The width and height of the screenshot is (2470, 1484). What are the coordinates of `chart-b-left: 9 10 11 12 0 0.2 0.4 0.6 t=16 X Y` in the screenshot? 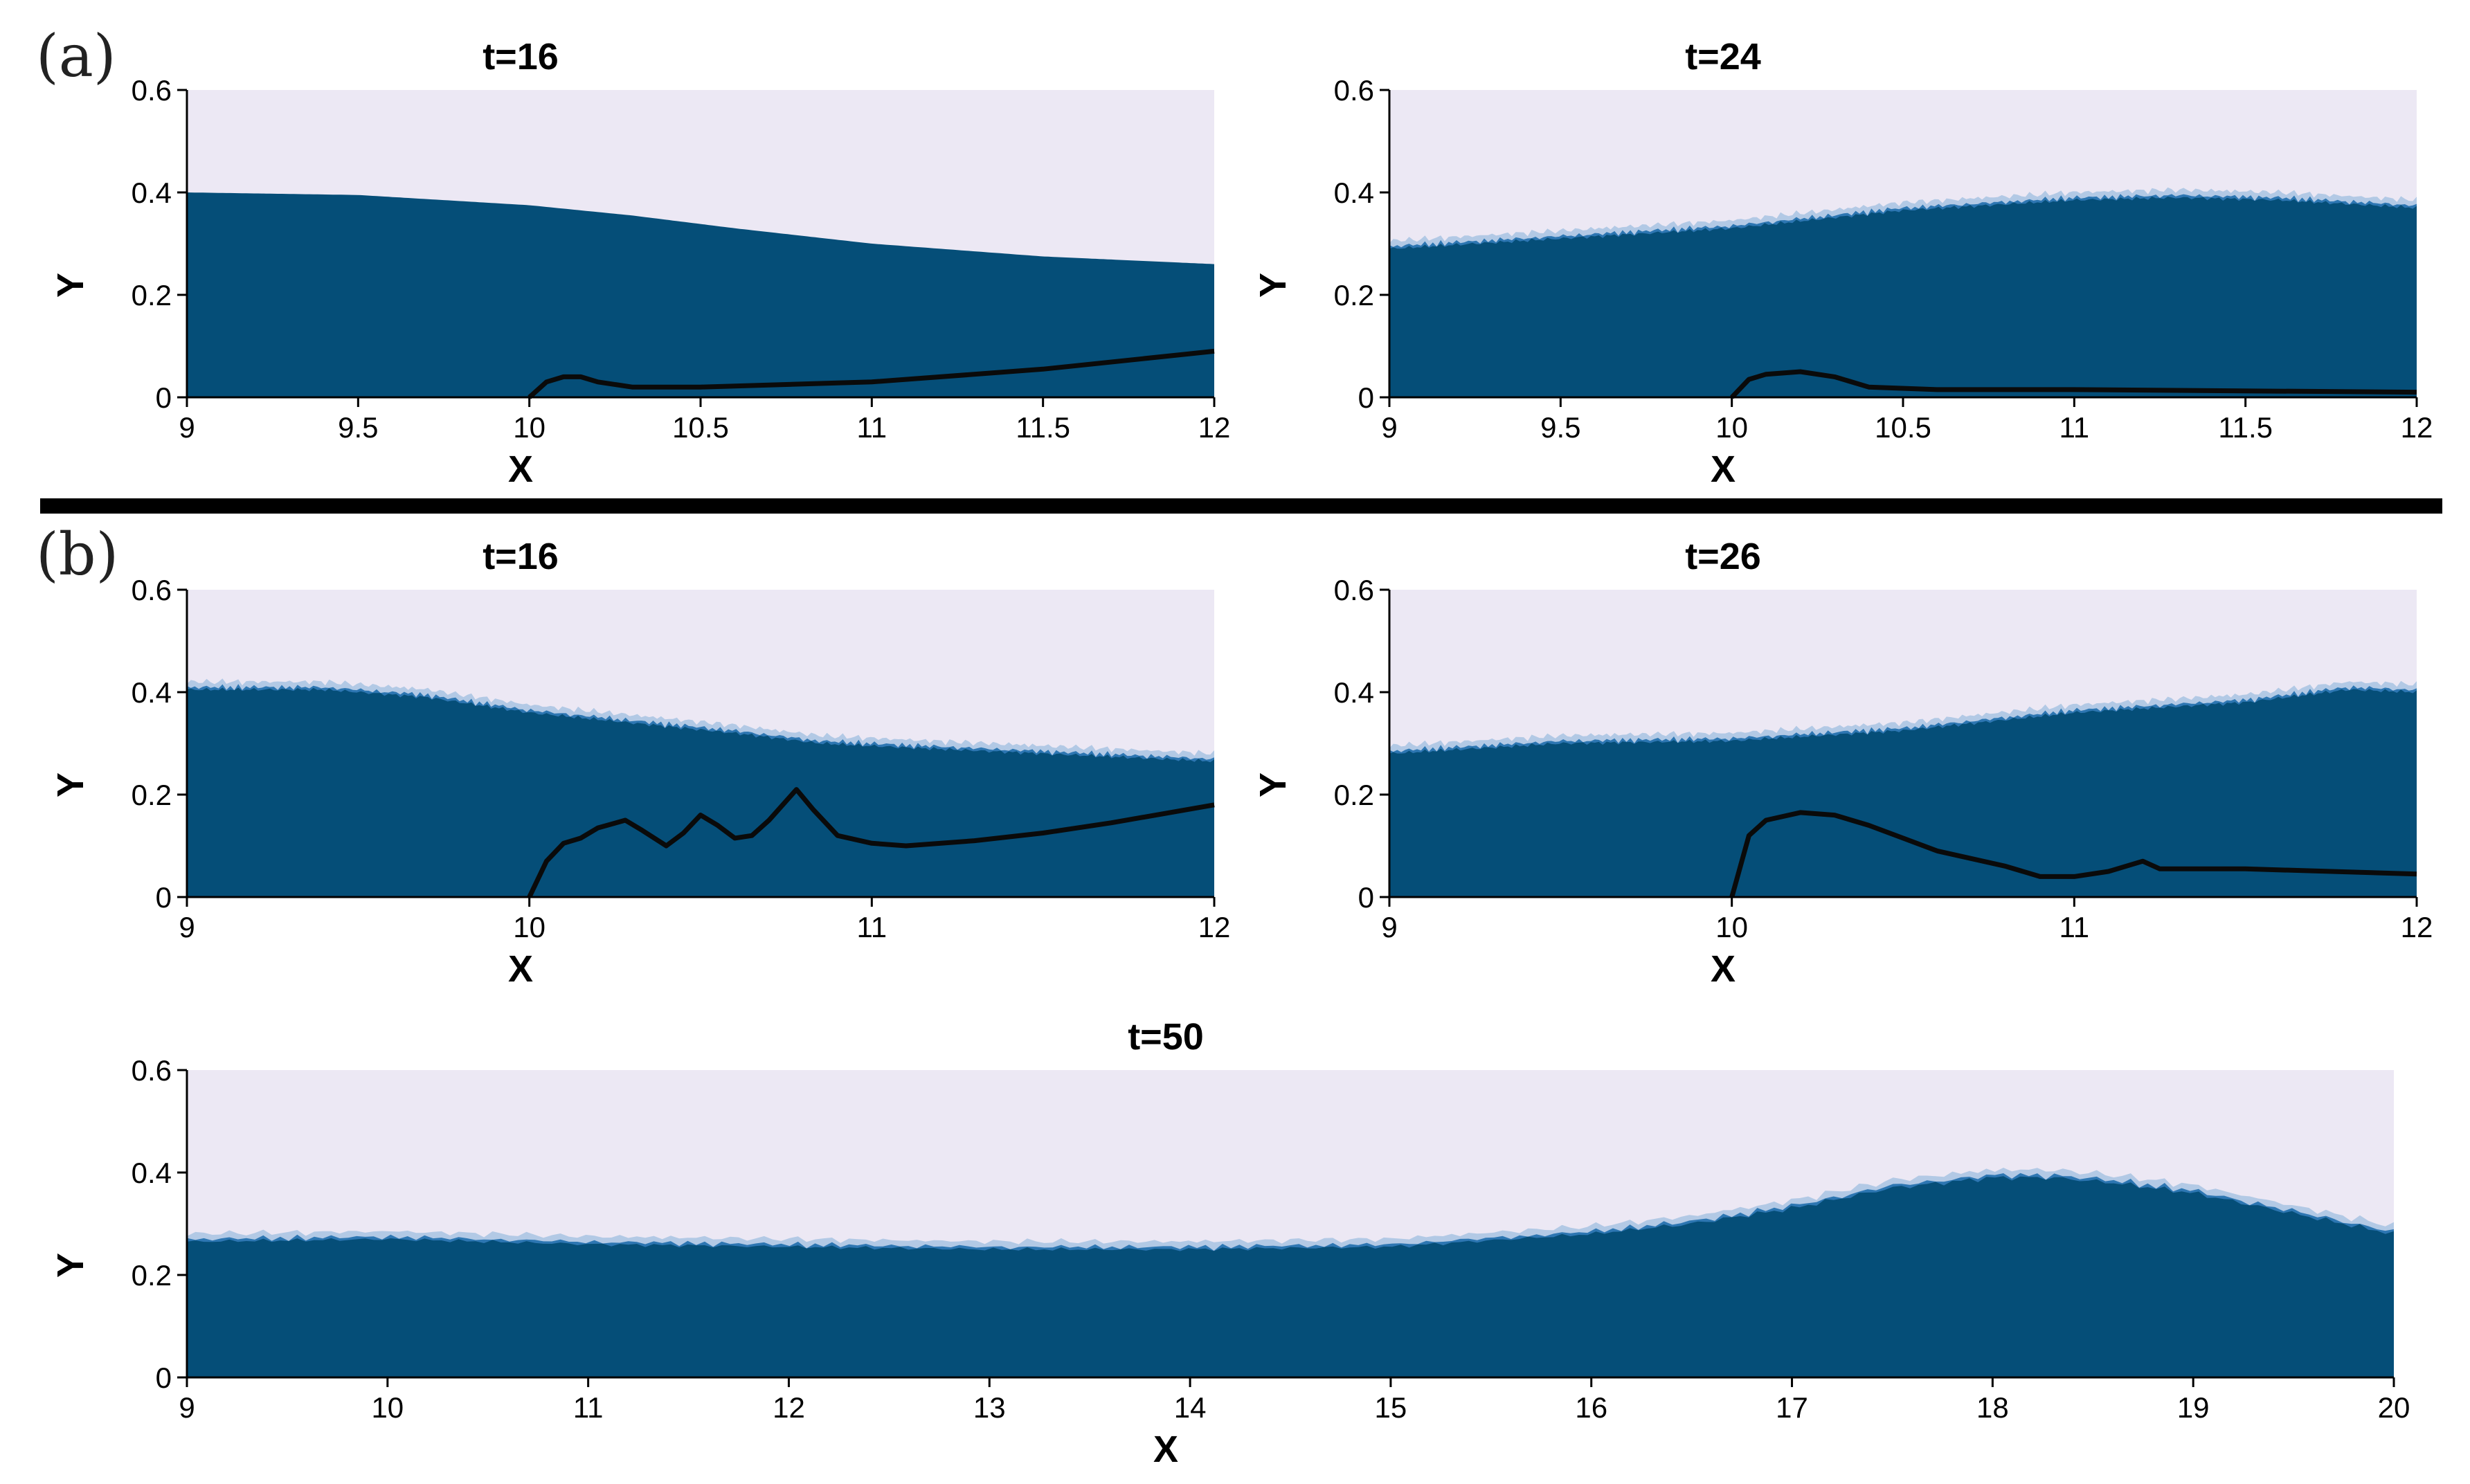 It's located at (640, 763).